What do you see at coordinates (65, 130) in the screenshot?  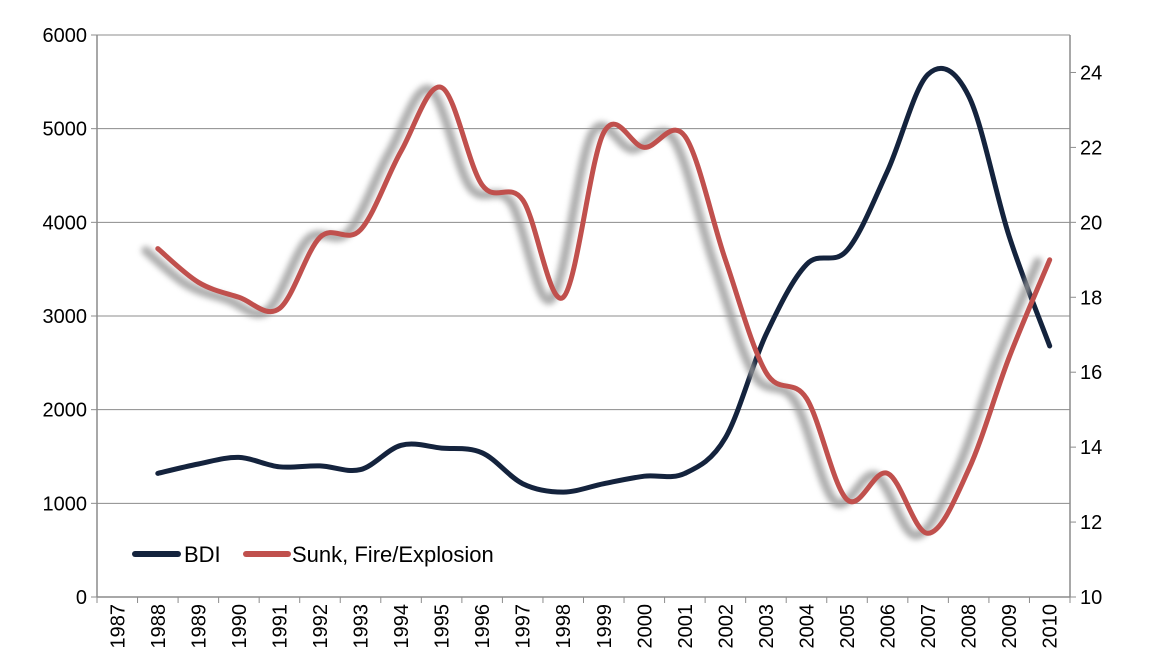 I see `y-tick-label: 5000` at bounding box center [65, 130].